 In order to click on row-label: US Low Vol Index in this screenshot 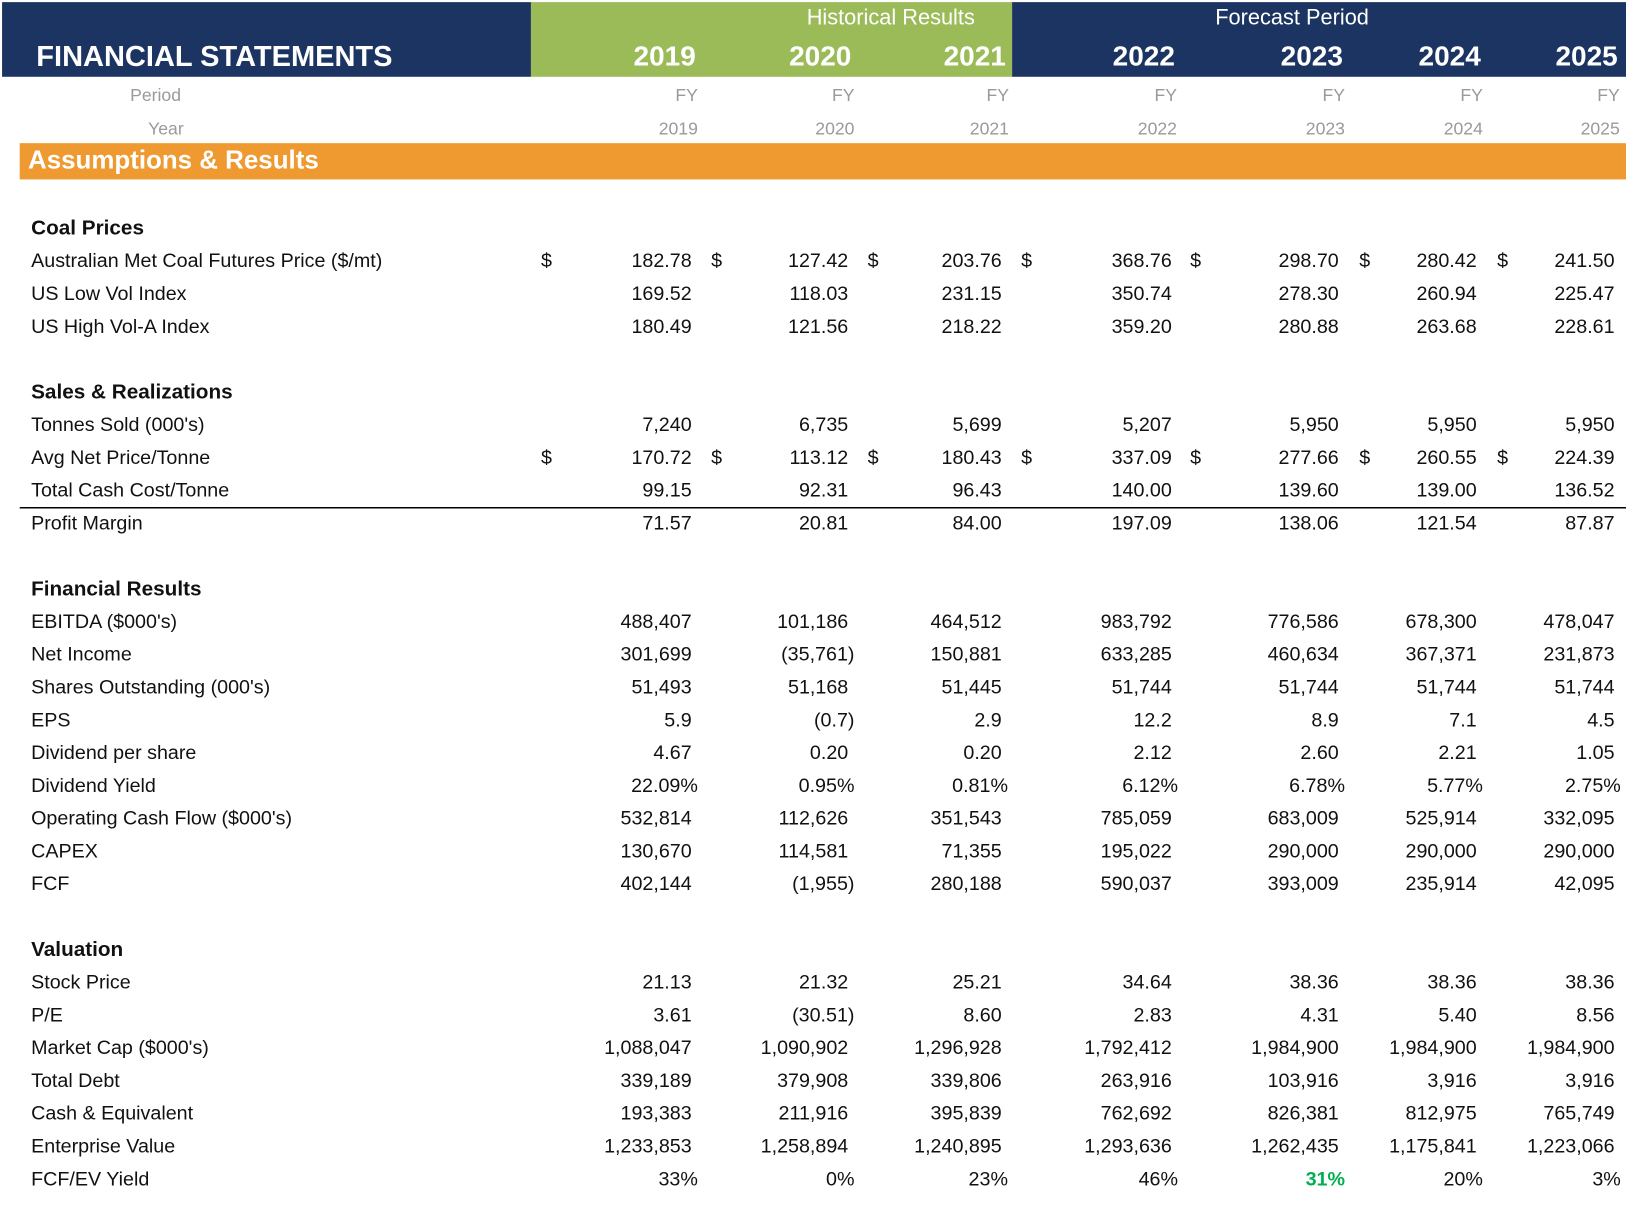, I will do `click(109, 294)`.